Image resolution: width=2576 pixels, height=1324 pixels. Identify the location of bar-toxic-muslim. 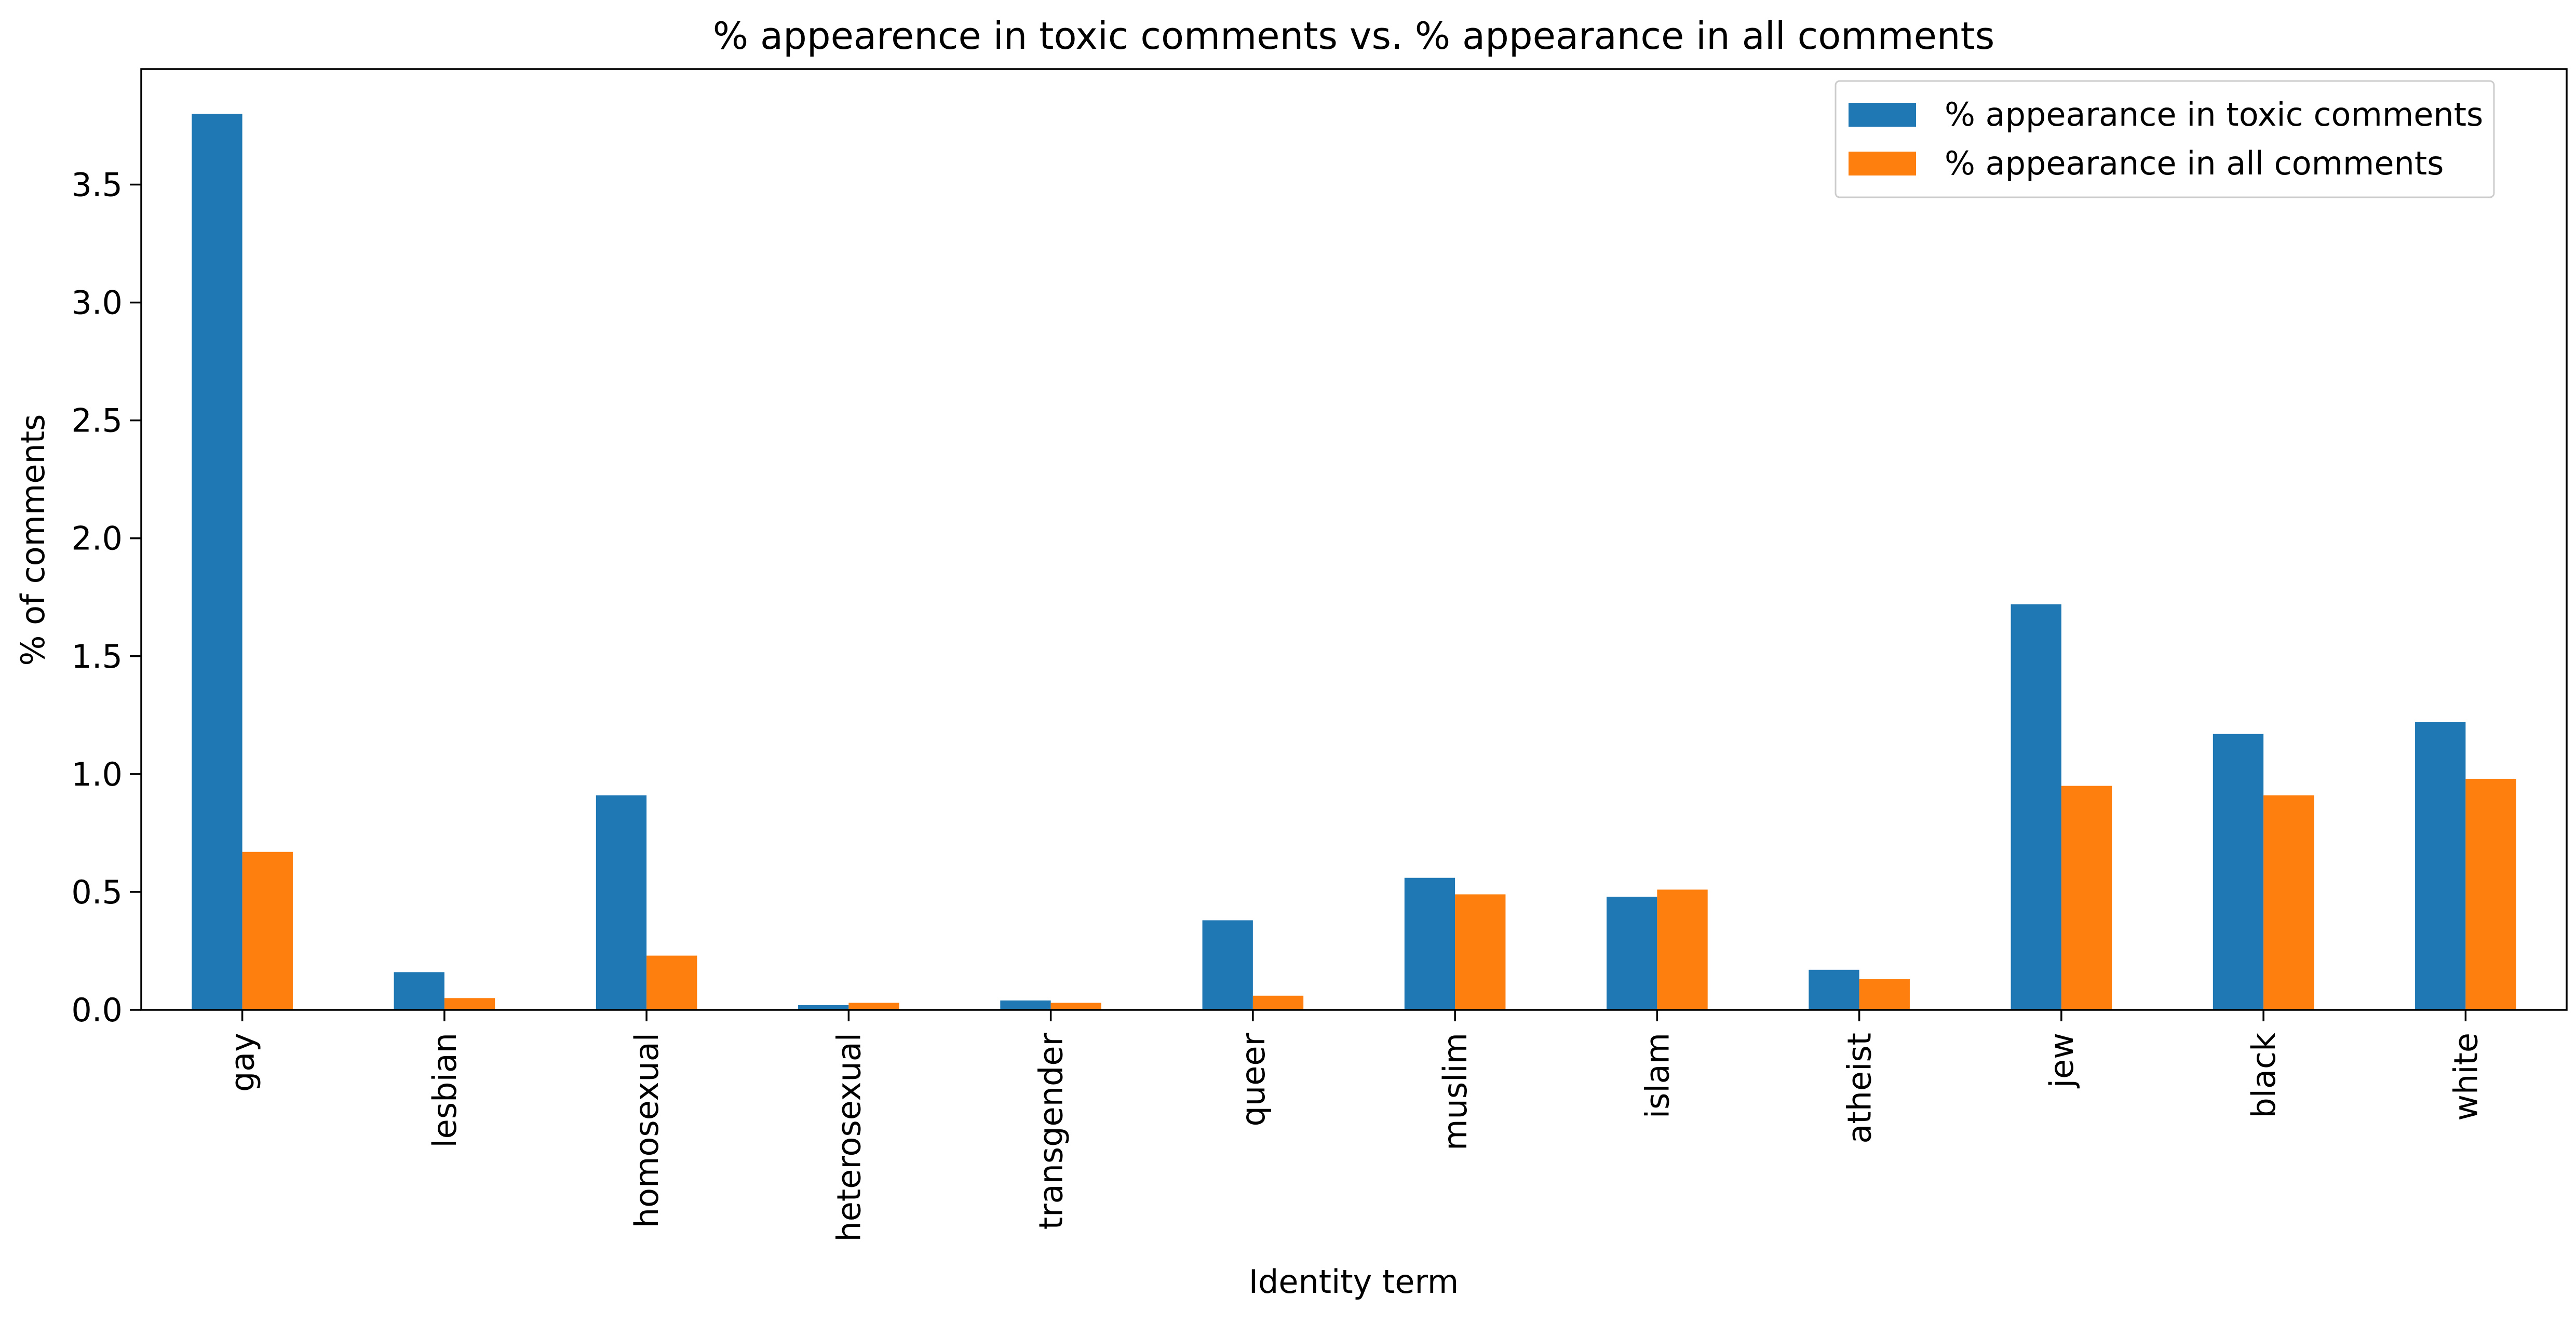
(1429, 943).